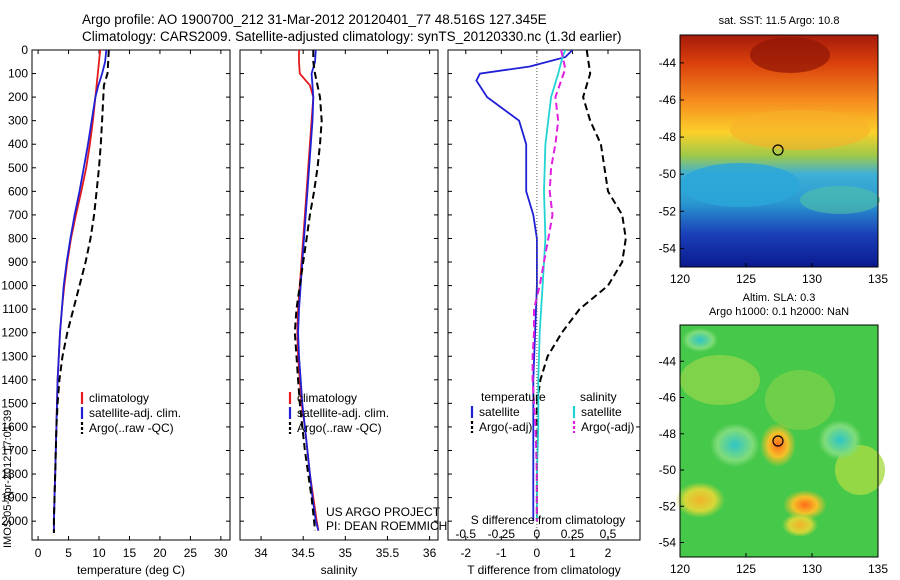 This screenshot has height=580, width=900. What do you see at coordinates (680, 279) in the screenshot?
I see `map-x-tick-label: 120` at bounding box center [680, 279].